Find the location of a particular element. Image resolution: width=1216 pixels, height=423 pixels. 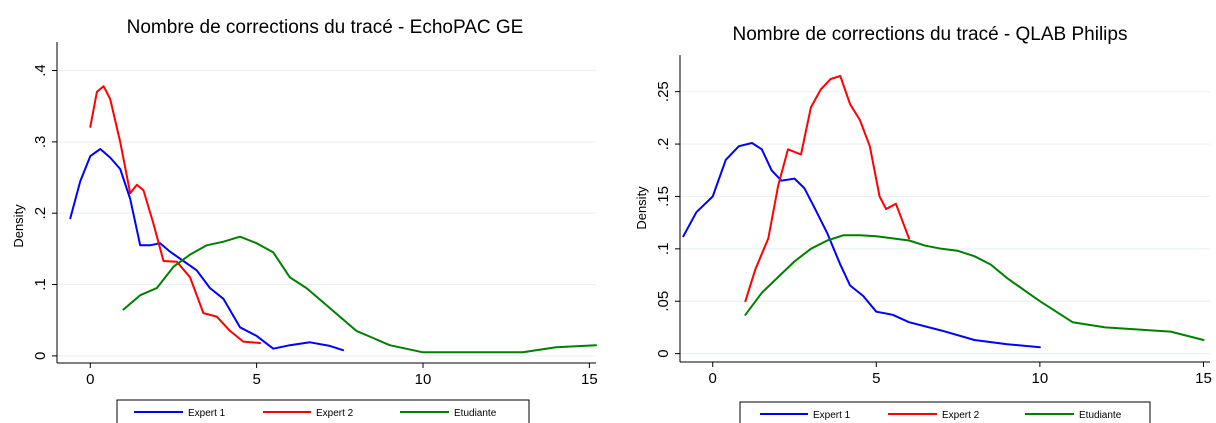

y-tick-label: .25 is located at coordinates (663, 91).